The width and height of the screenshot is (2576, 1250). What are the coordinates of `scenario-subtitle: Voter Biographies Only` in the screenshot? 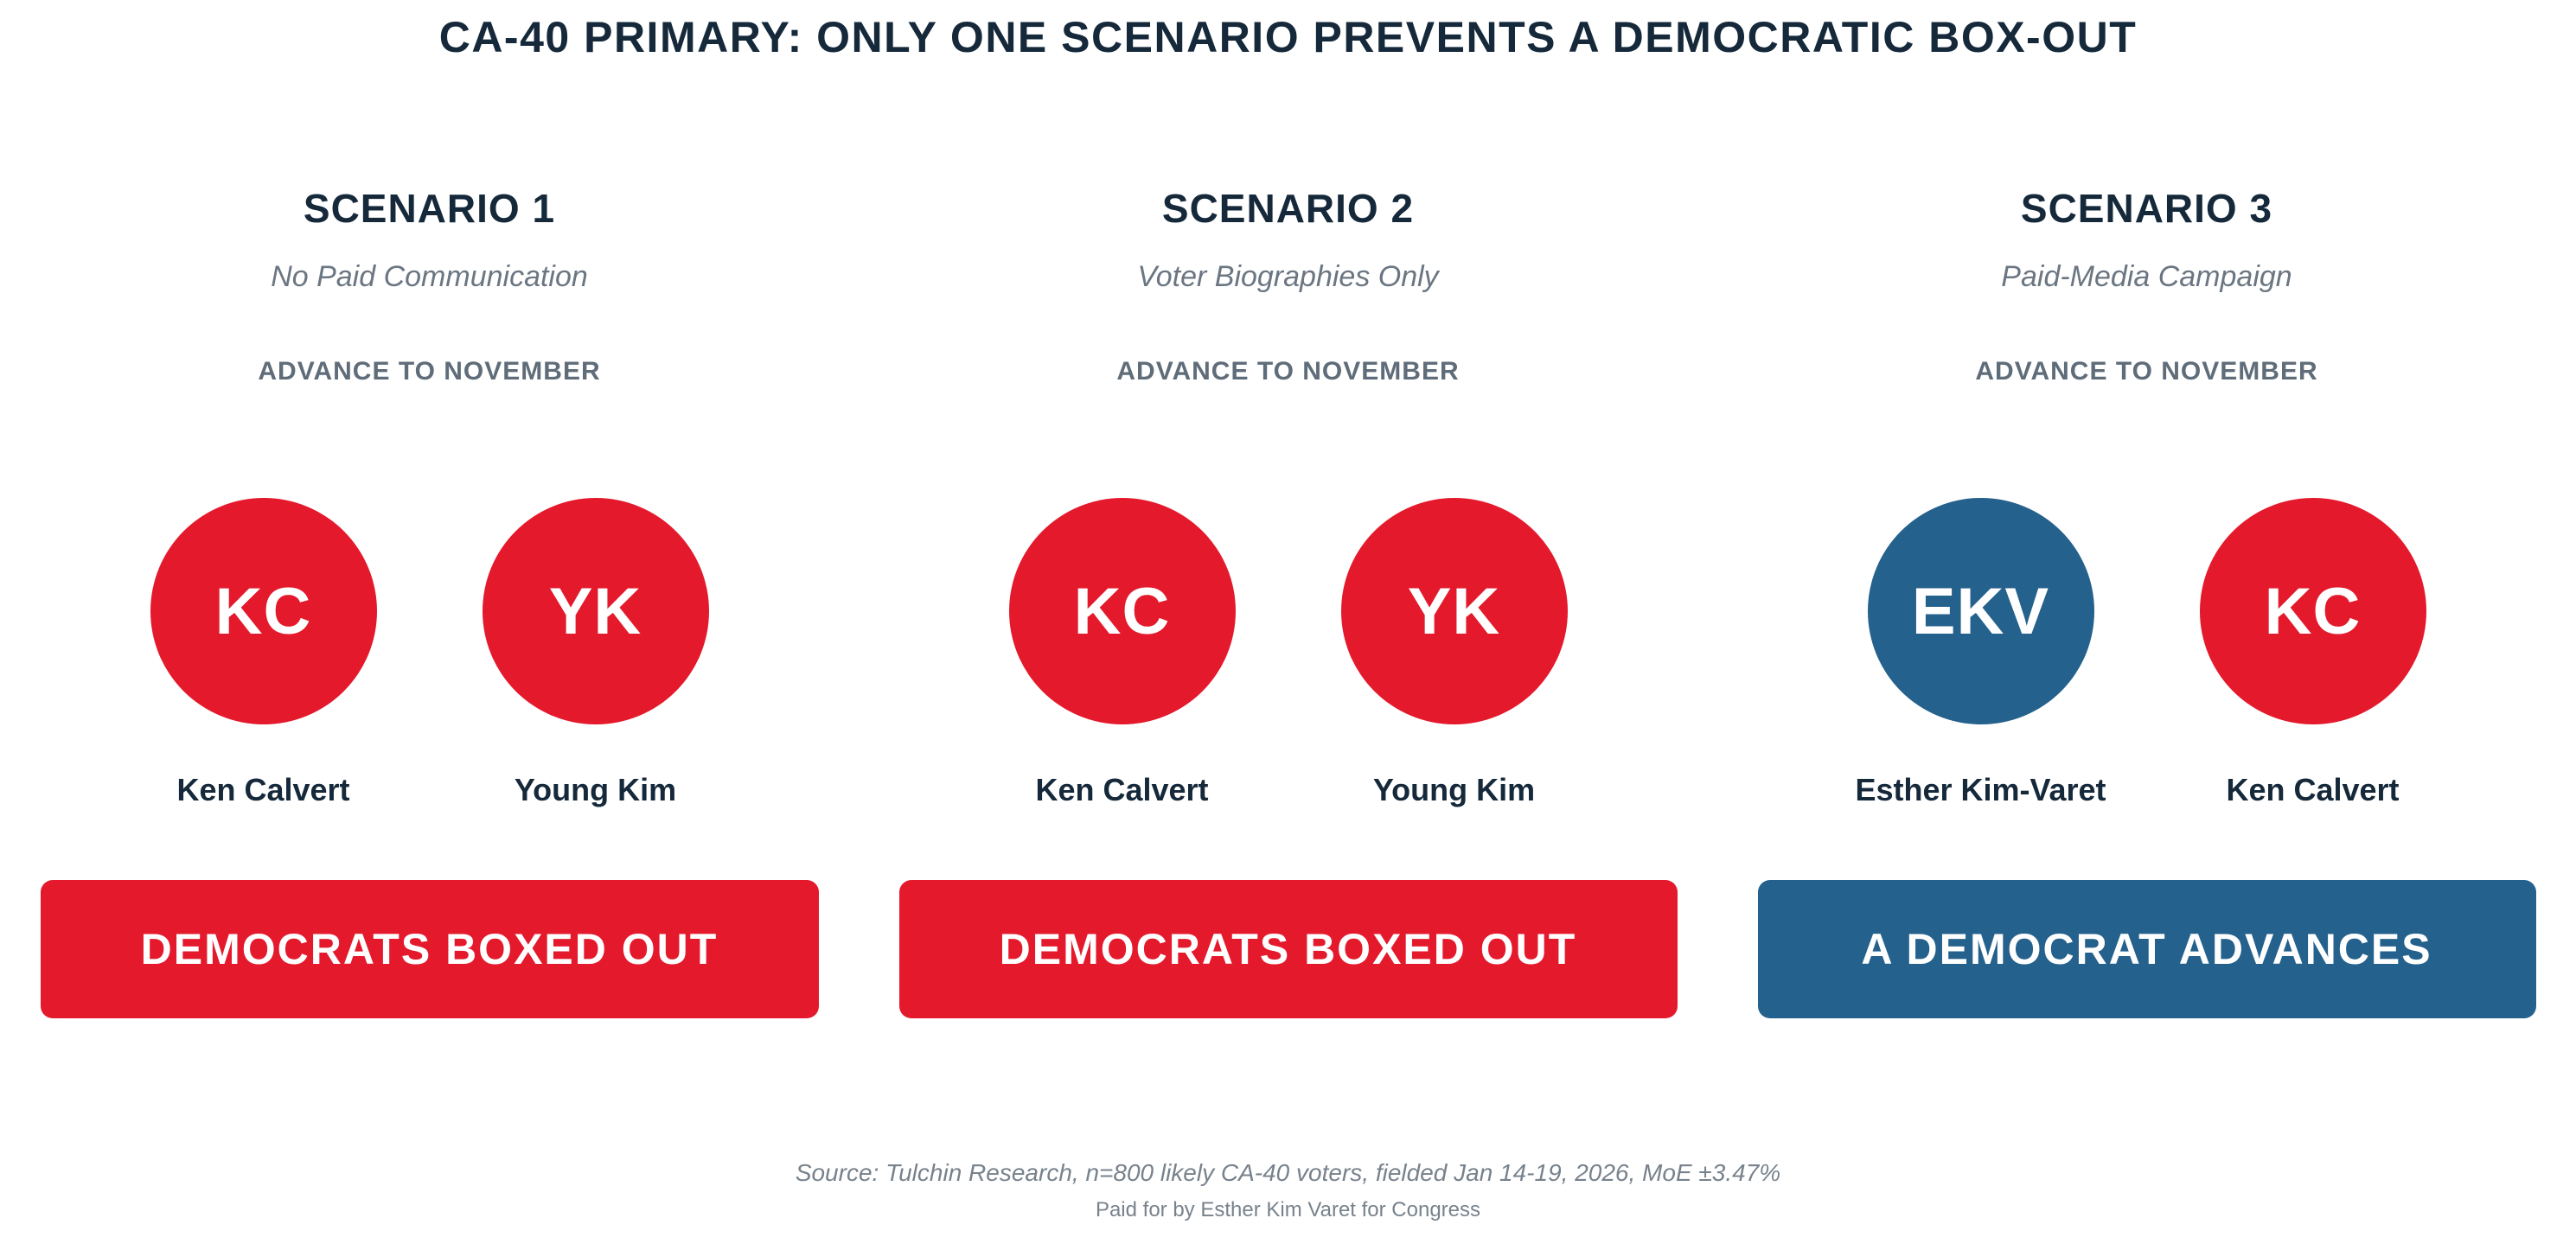 It's located at (1288, 277).